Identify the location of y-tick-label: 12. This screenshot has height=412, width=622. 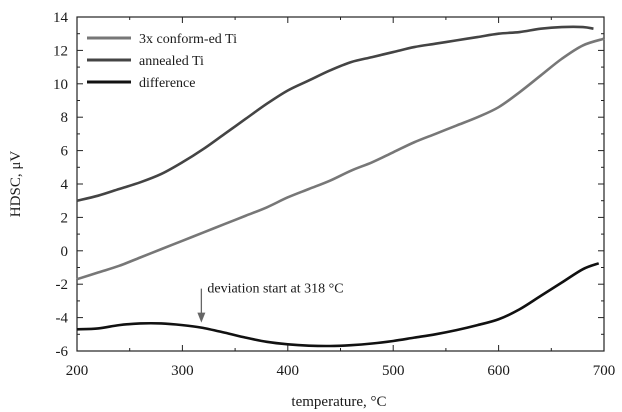
(60, 51).